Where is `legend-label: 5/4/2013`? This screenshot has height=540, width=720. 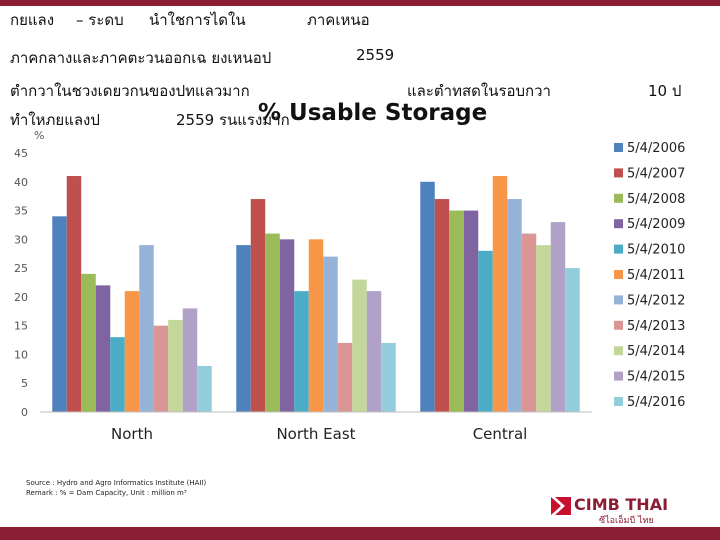 legend-label: 5/4/2013 is located at coordinates (656, 326).